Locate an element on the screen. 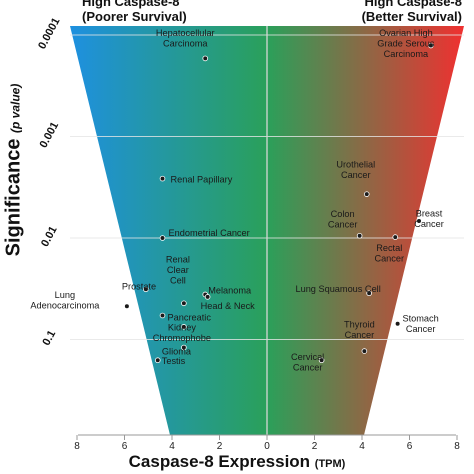 This screenshot has height=474, width=474. point-label: Glioma is located at coordinates (177, 352).